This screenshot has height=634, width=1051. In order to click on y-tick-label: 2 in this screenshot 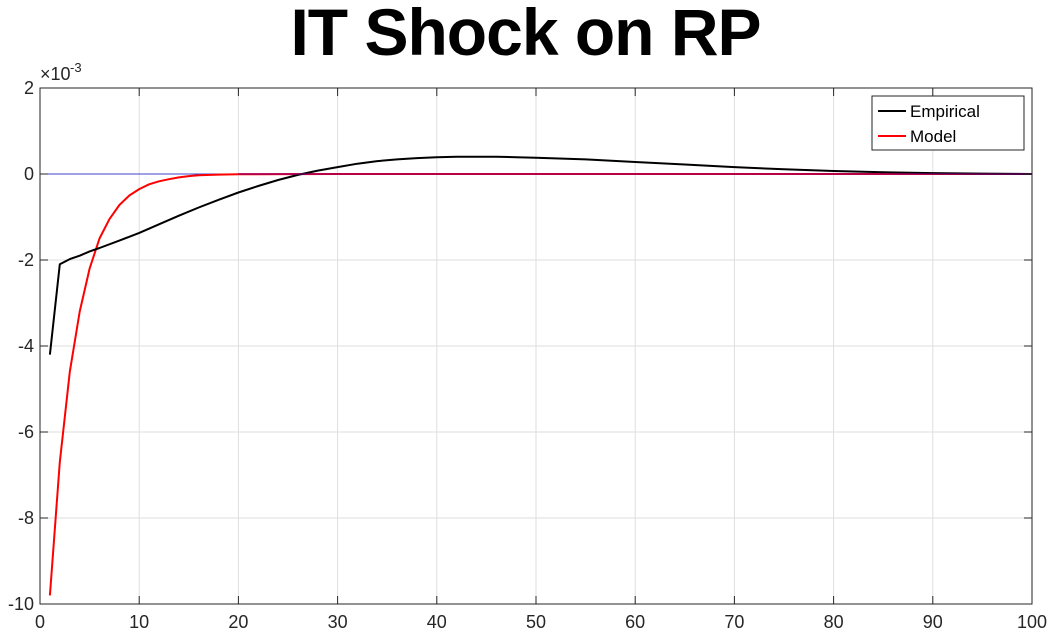, I will do `click(29, 88)`.